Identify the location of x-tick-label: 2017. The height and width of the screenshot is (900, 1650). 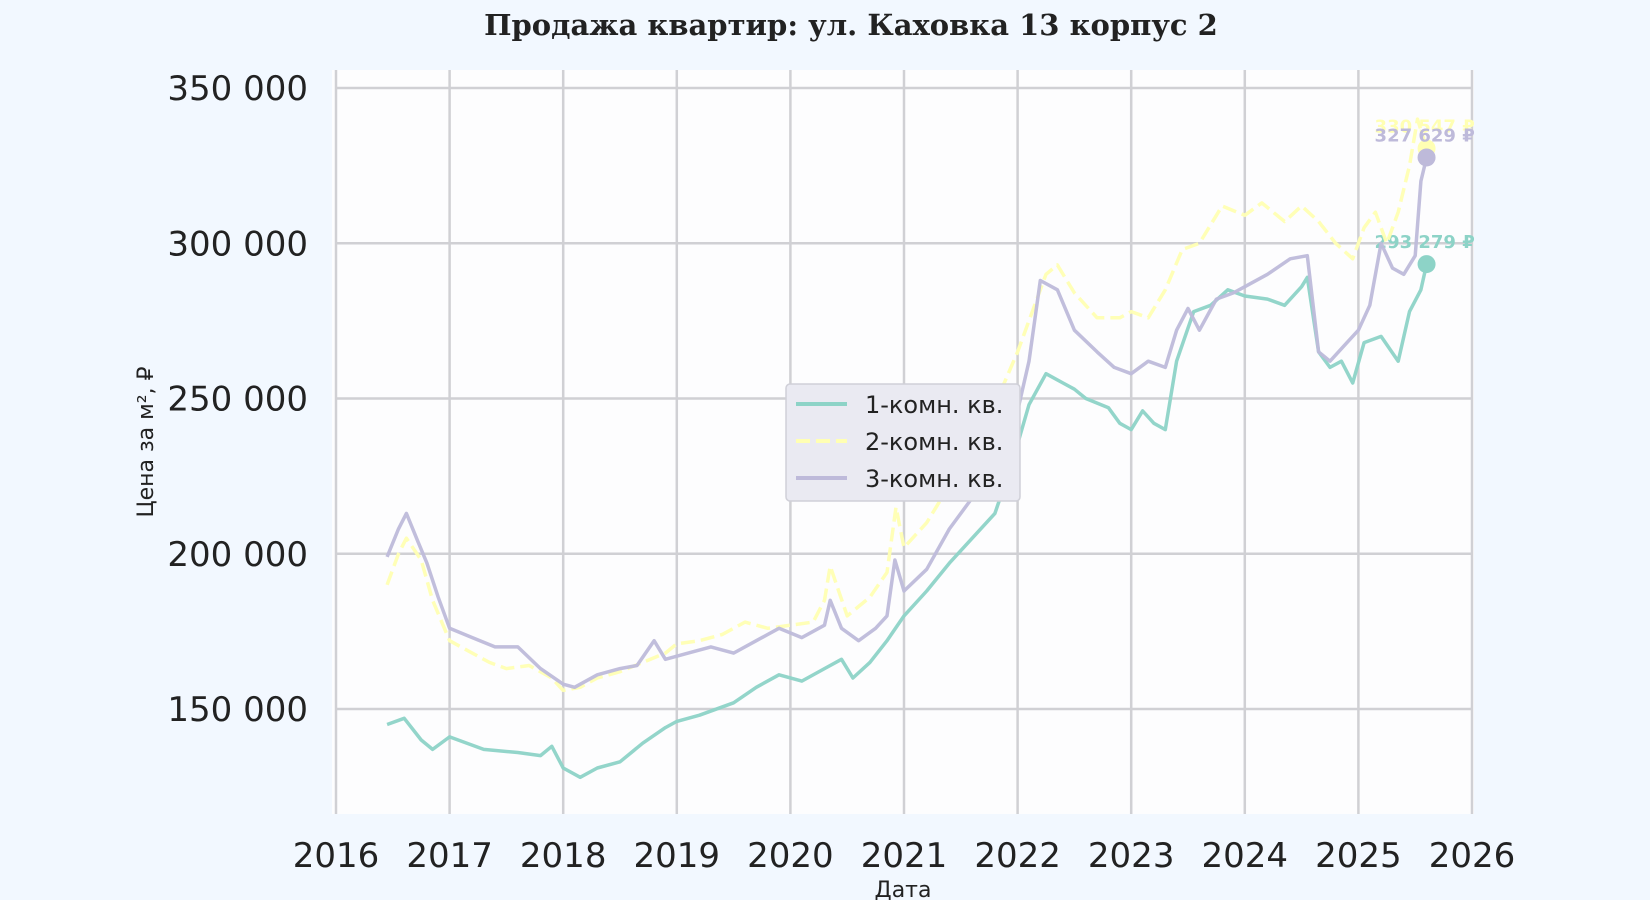
(449, 856).